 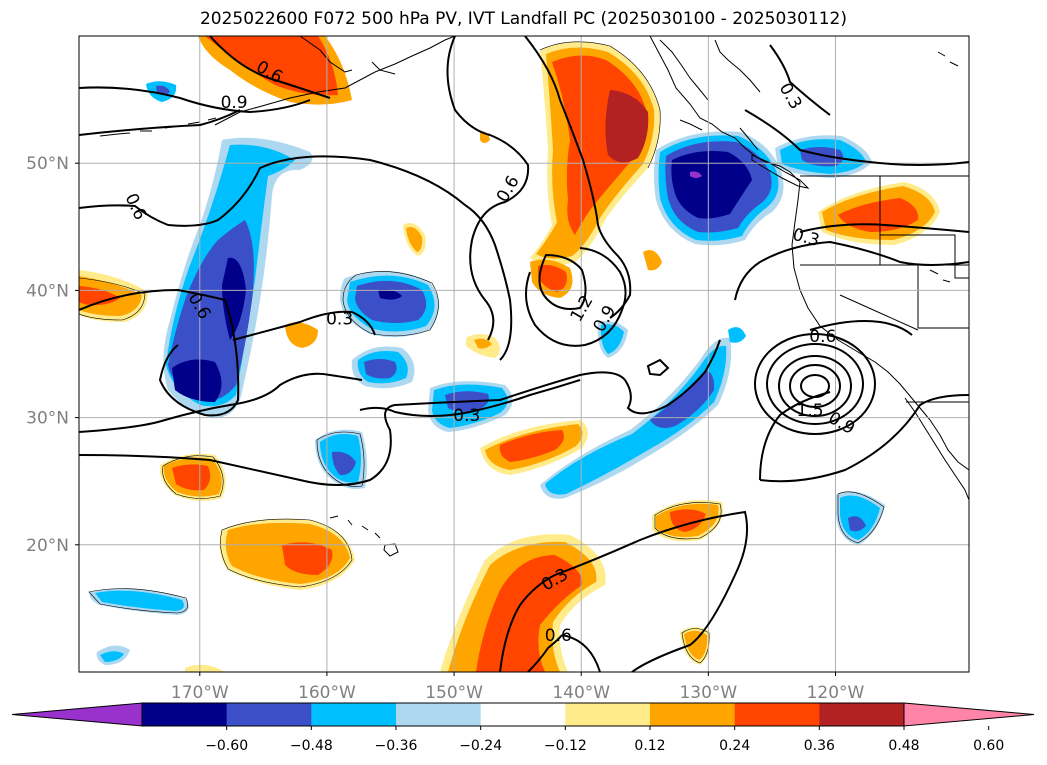 What do you see at coordinates (47, 164) in the screenshot?
I see `lat-tick-label: 50°N` at bounding box center [47, 164].